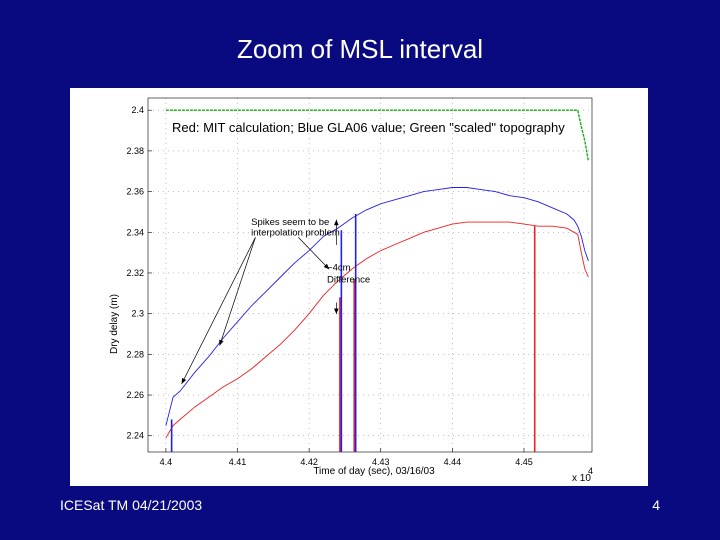  Describe the element at coordinates (135, 192) in the screenshot. I see `y-tick-label: 2.36` at that location.